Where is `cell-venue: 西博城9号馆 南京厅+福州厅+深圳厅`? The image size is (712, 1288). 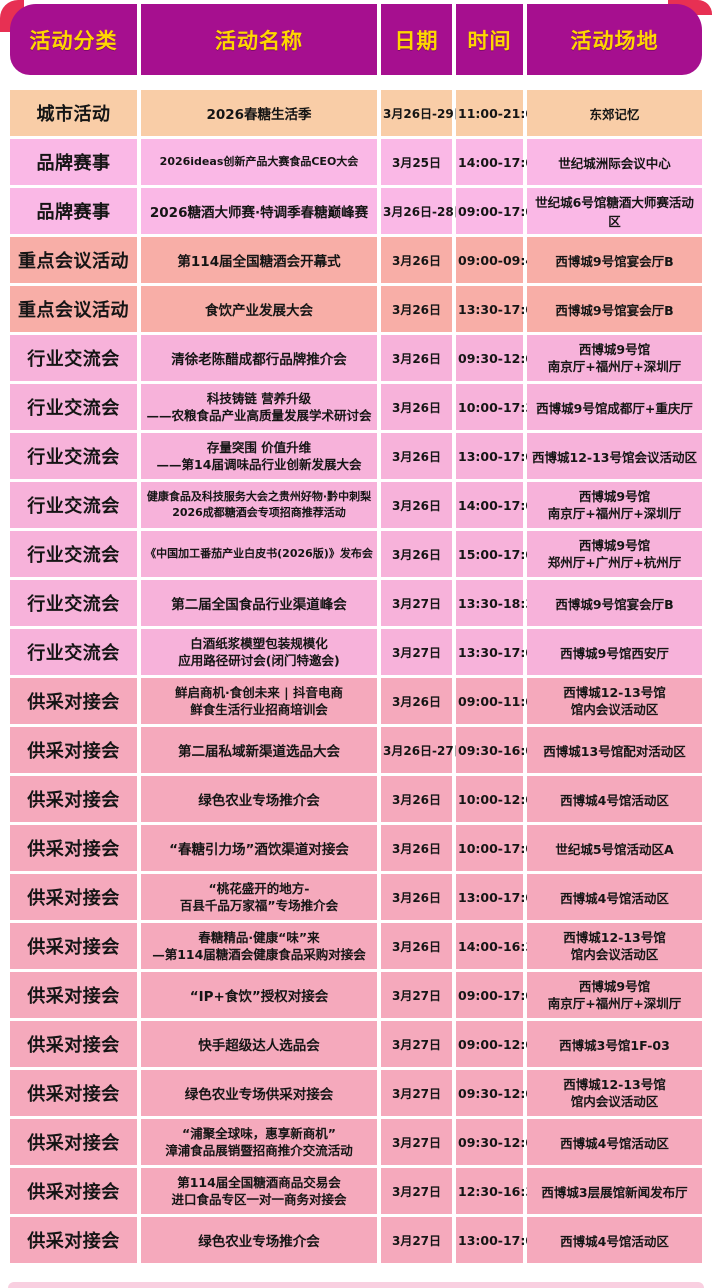 cell-venue: 西博城9号馆 南京厅+福州厅+深圳厅 is located at coordinates (614, 995).